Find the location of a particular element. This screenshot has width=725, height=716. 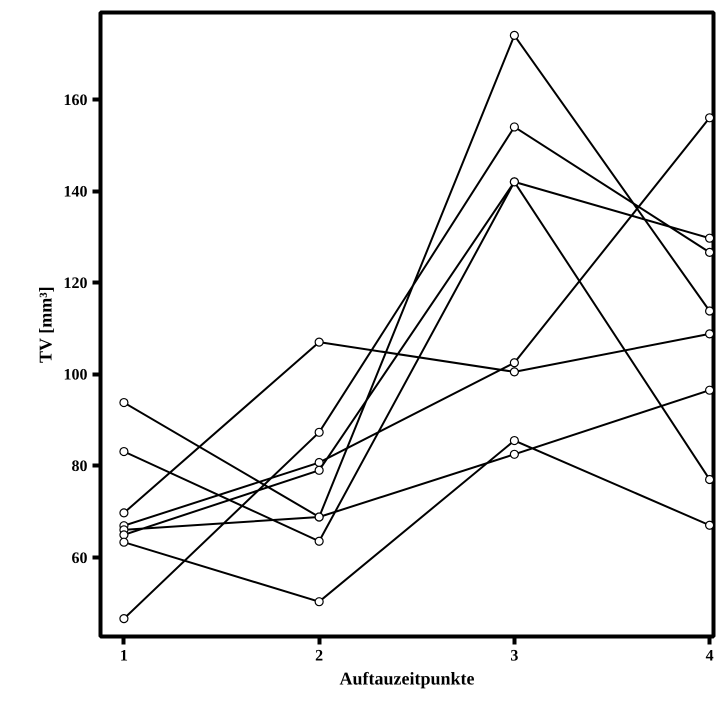

y-tick-label: 140 is located at coordinates (76, 192).